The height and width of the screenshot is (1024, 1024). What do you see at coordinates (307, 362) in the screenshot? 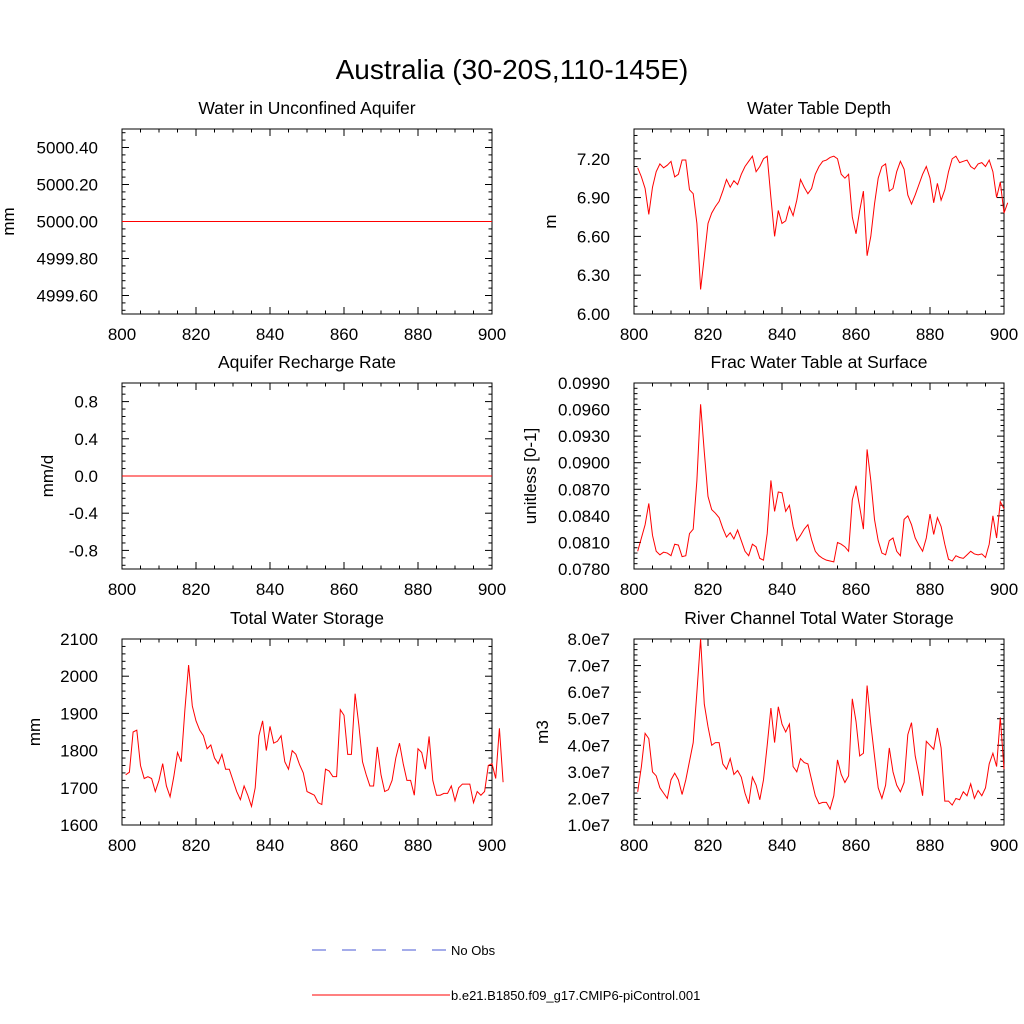
I see `panel-title: Aquifer Recharge Rate` at bounding box center [307, 362].